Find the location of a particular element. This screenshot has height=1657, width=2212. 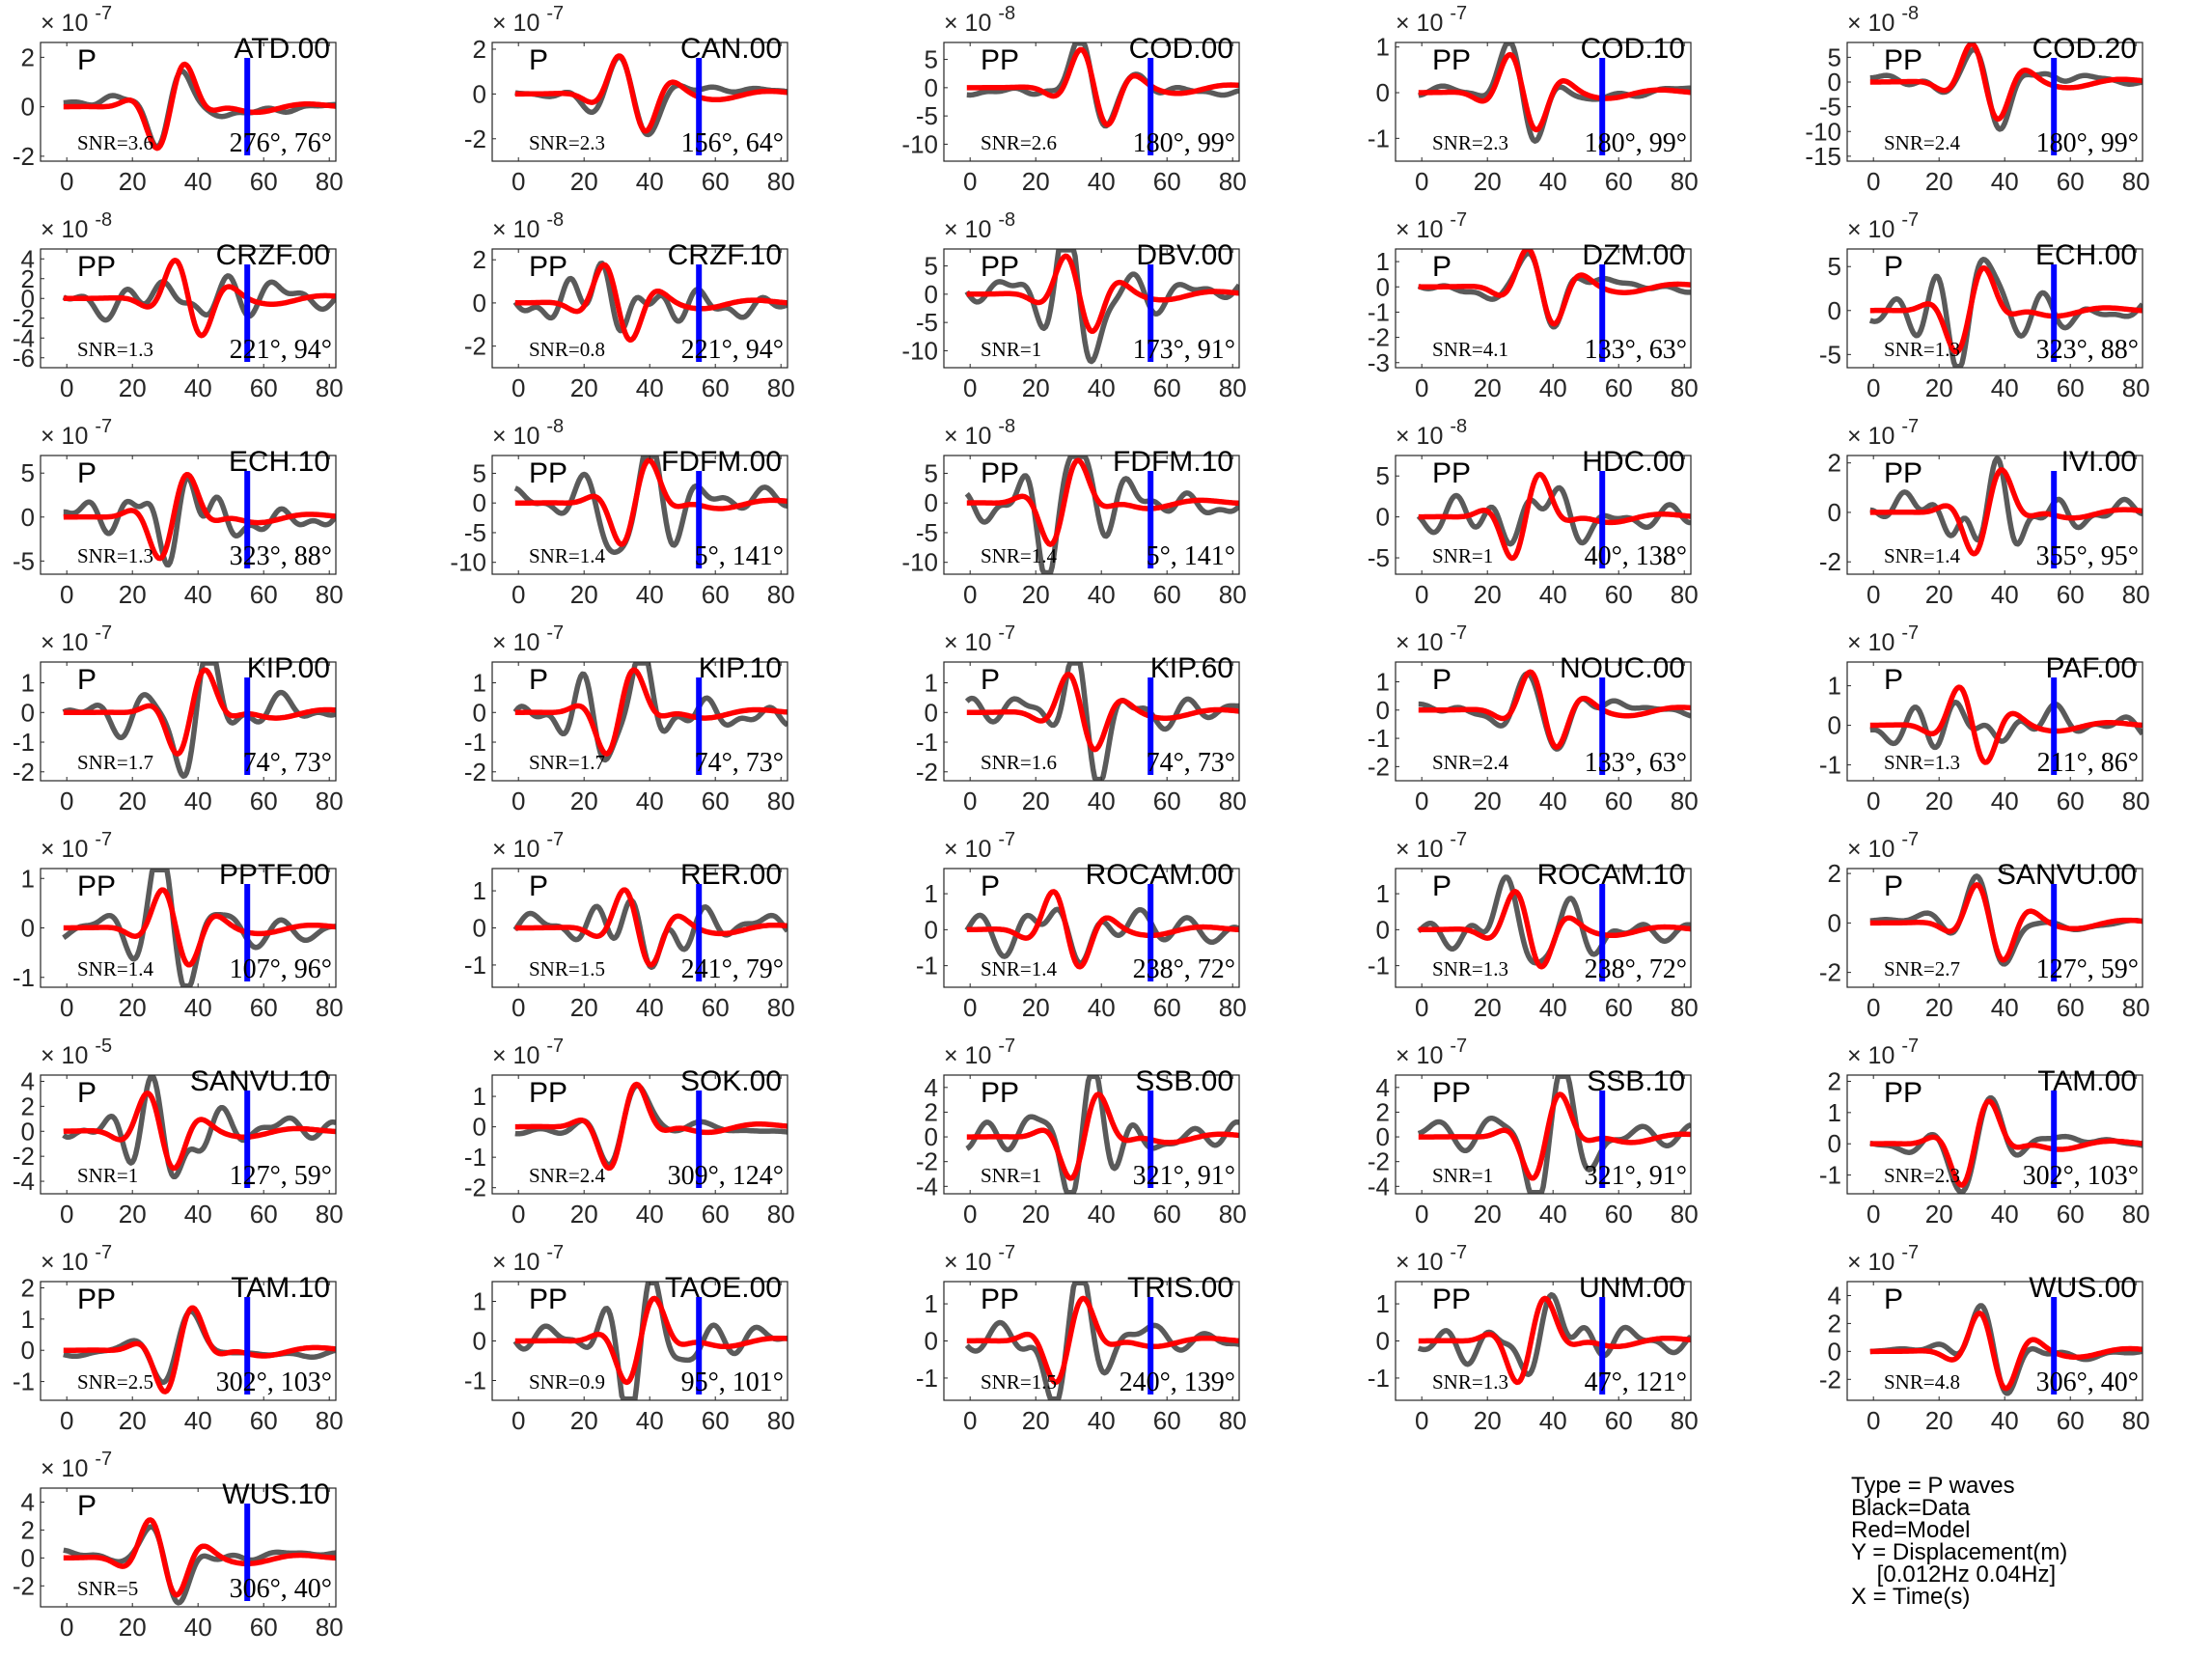

exponent-label: × 10 -5 is located at coordinates (76, 1052).